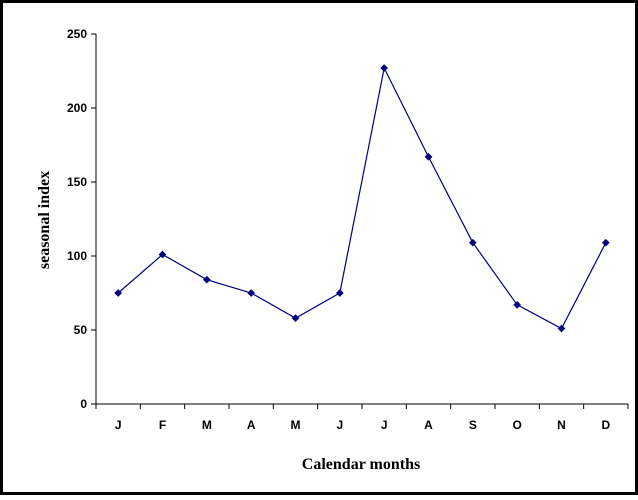 The height and width of the screenshot is (500, 638). What do you see at coordinates (77, 182) in the screenshot?
I see `y-tick-label: 150` at bounding box center [77, 182].